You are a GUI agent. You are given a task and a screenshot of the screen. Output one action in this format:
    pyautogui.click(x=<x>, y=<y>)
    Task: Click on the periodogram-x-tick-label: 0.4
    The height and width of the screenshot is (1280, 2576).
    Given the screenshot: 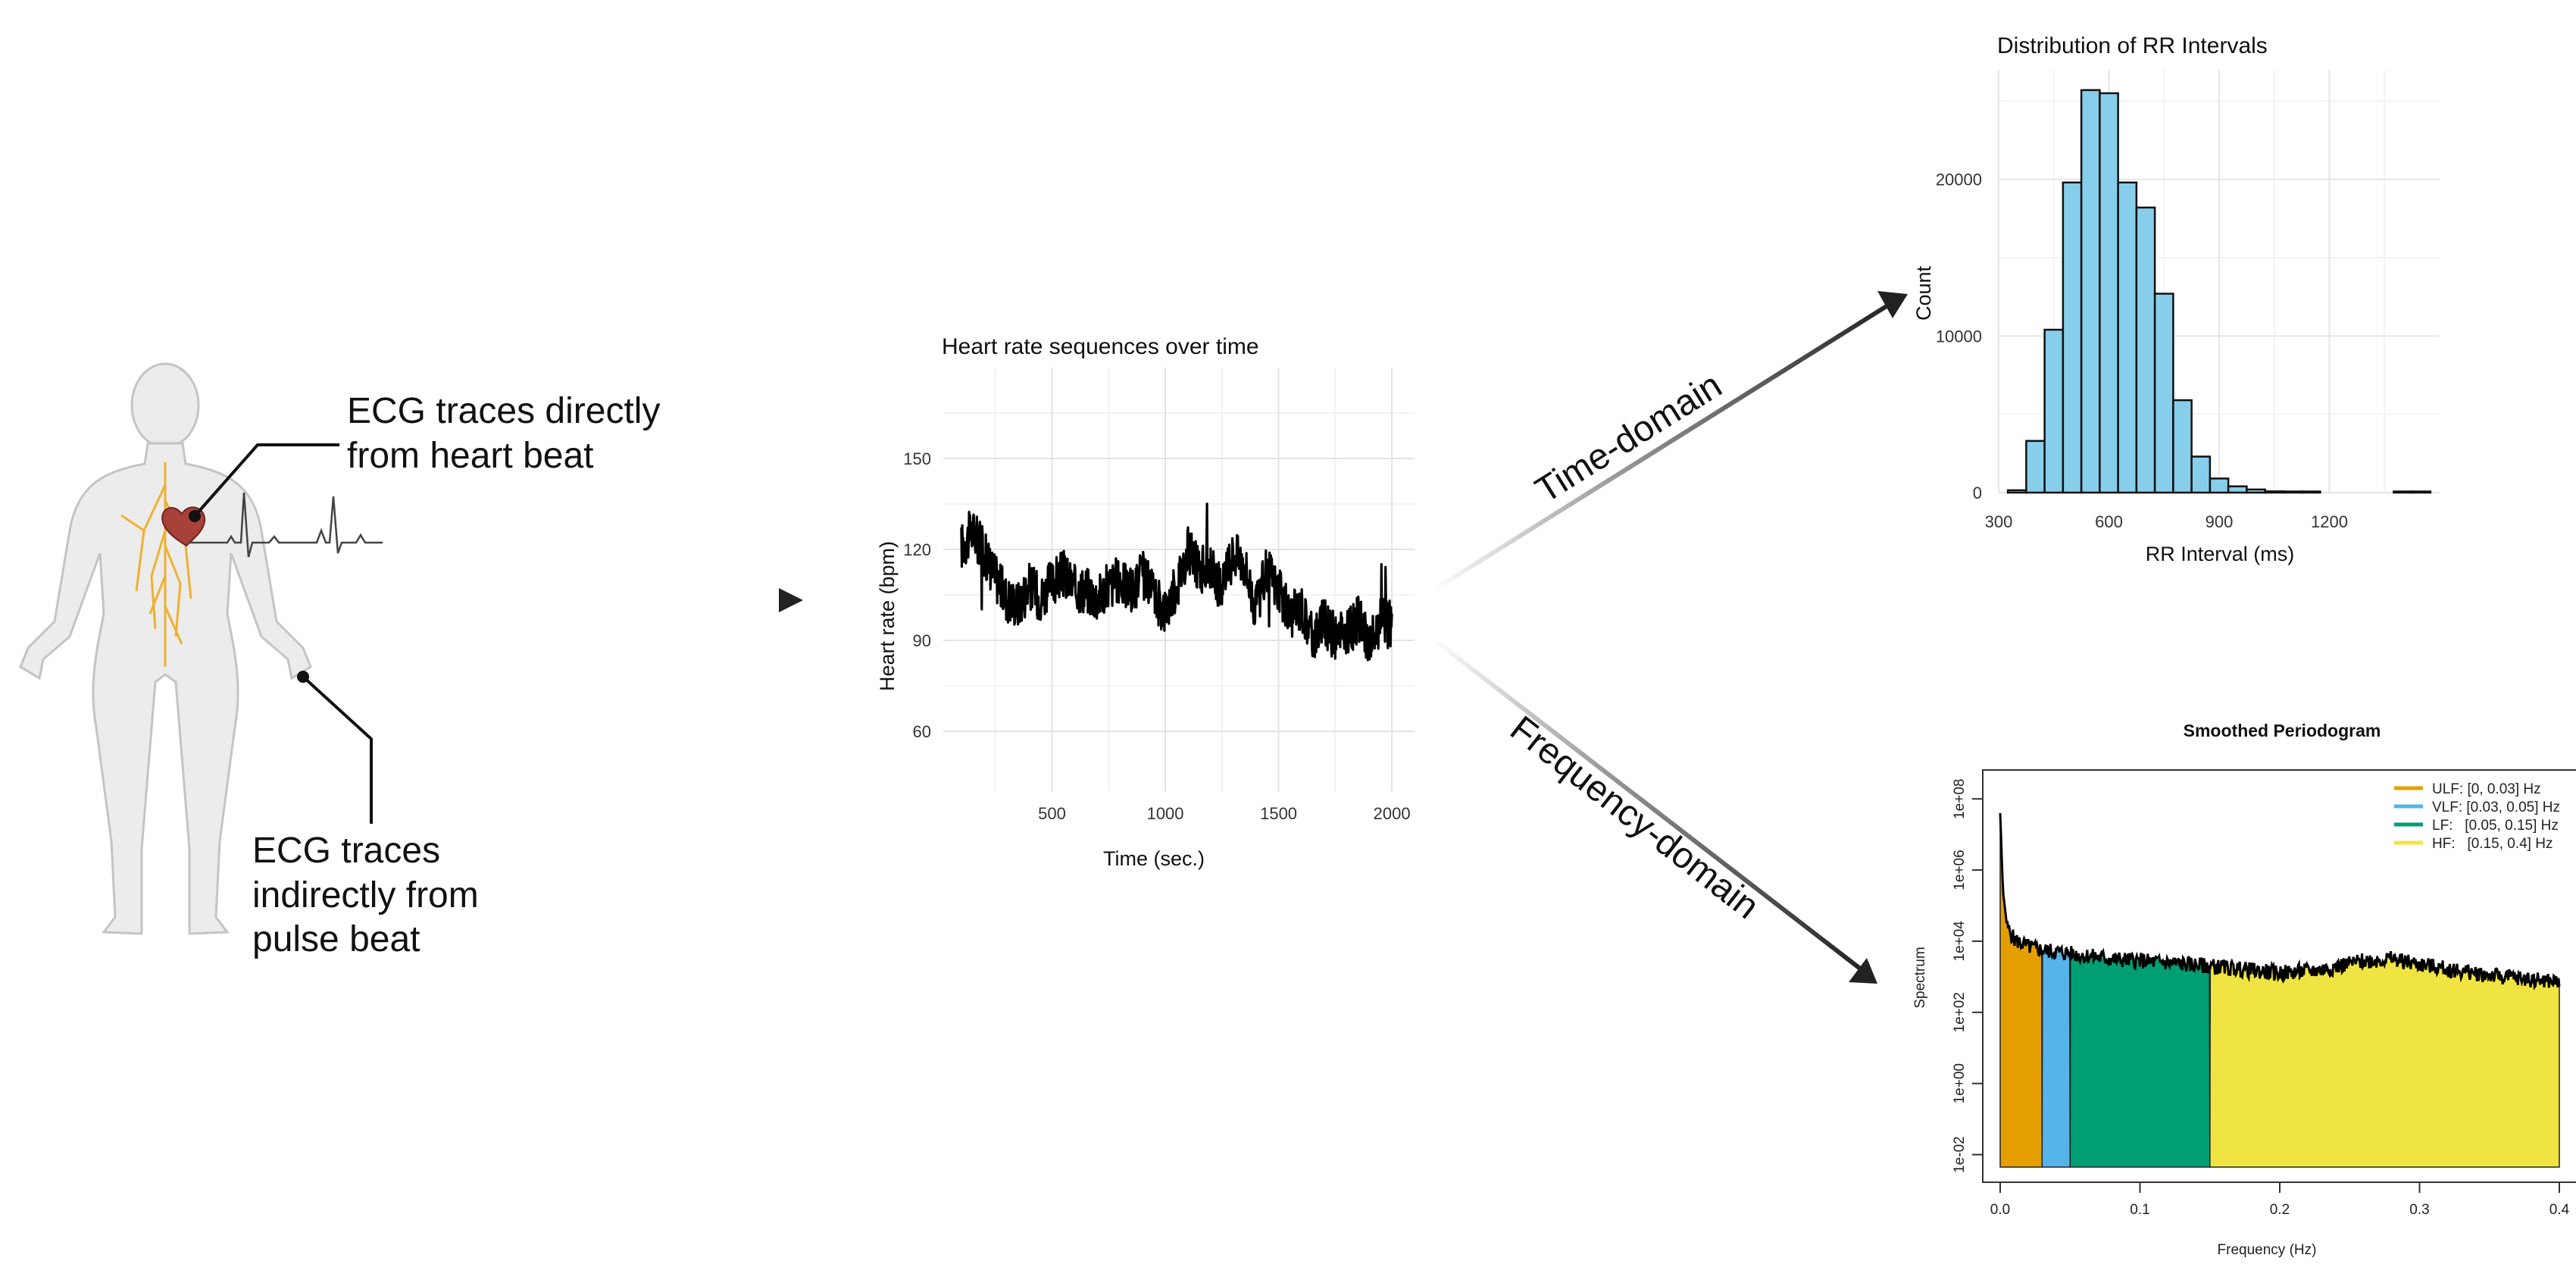 What is the action you would take?
    pyautogui.click(x=2559, y=1210)
    